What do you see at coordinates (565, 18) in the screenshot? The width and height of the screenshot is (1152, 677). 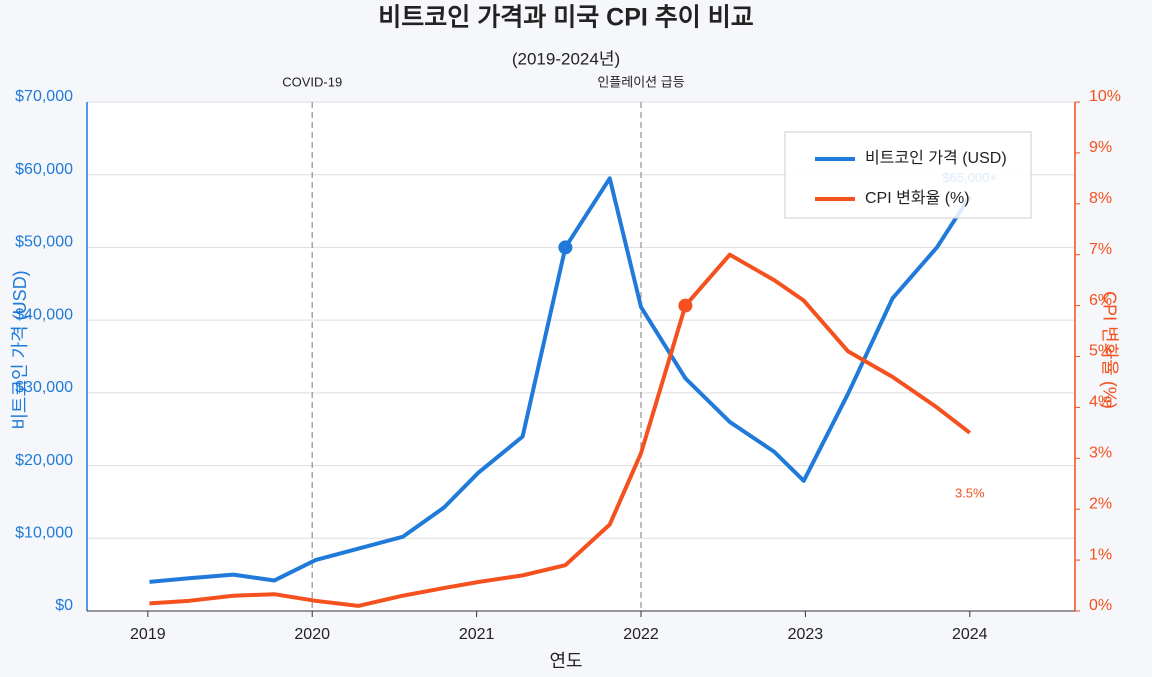 I see `chart-title: 비트코인 가격과 미국 CPI 추이 비교` at bounding box center [565, 18].